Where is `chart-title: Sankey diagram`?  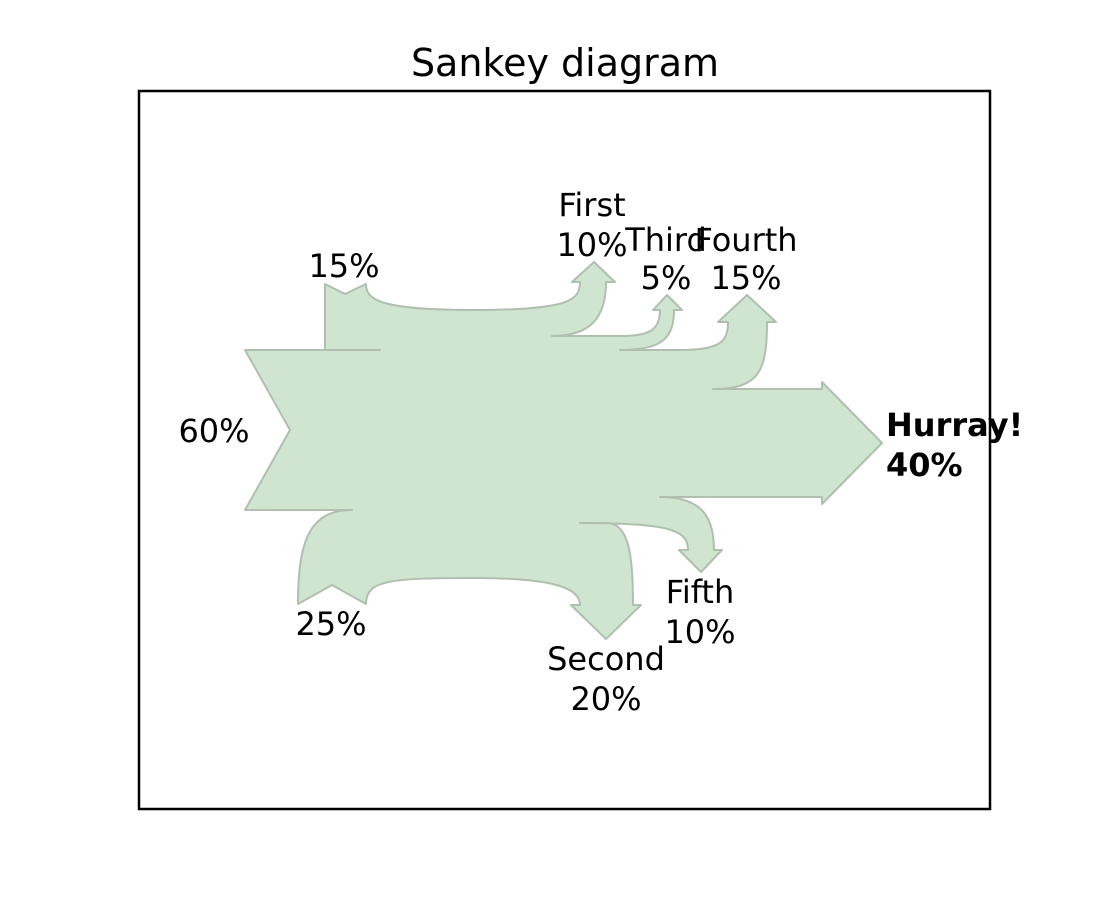 chart-title: Sankey diagram is located at coordinates (565, 63).